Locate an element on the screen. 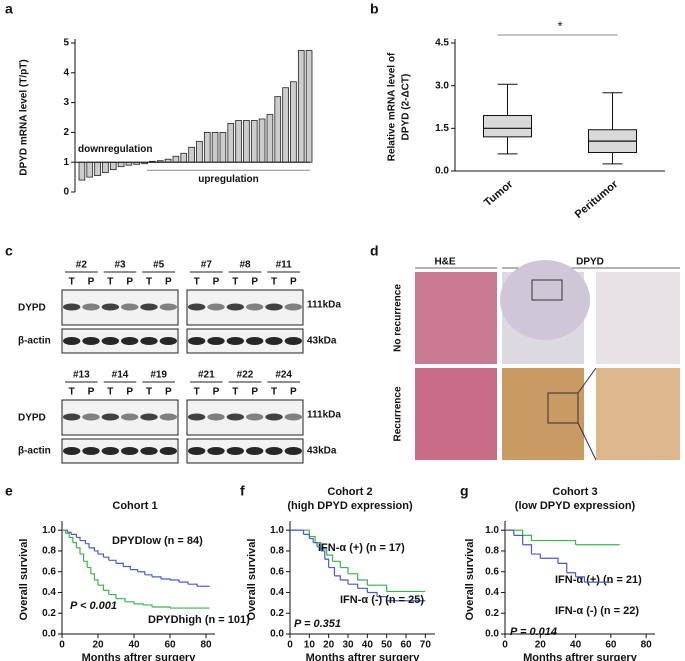  sample-label: #8 is located at coordinates (245, 265).